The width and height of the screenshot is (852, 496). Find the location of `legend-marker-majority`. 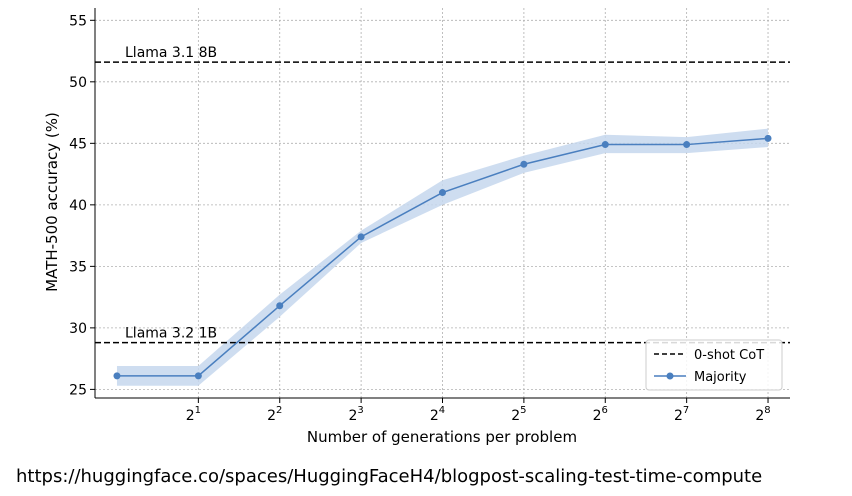

legend-marker-majority is located at coordinates (670, 376).